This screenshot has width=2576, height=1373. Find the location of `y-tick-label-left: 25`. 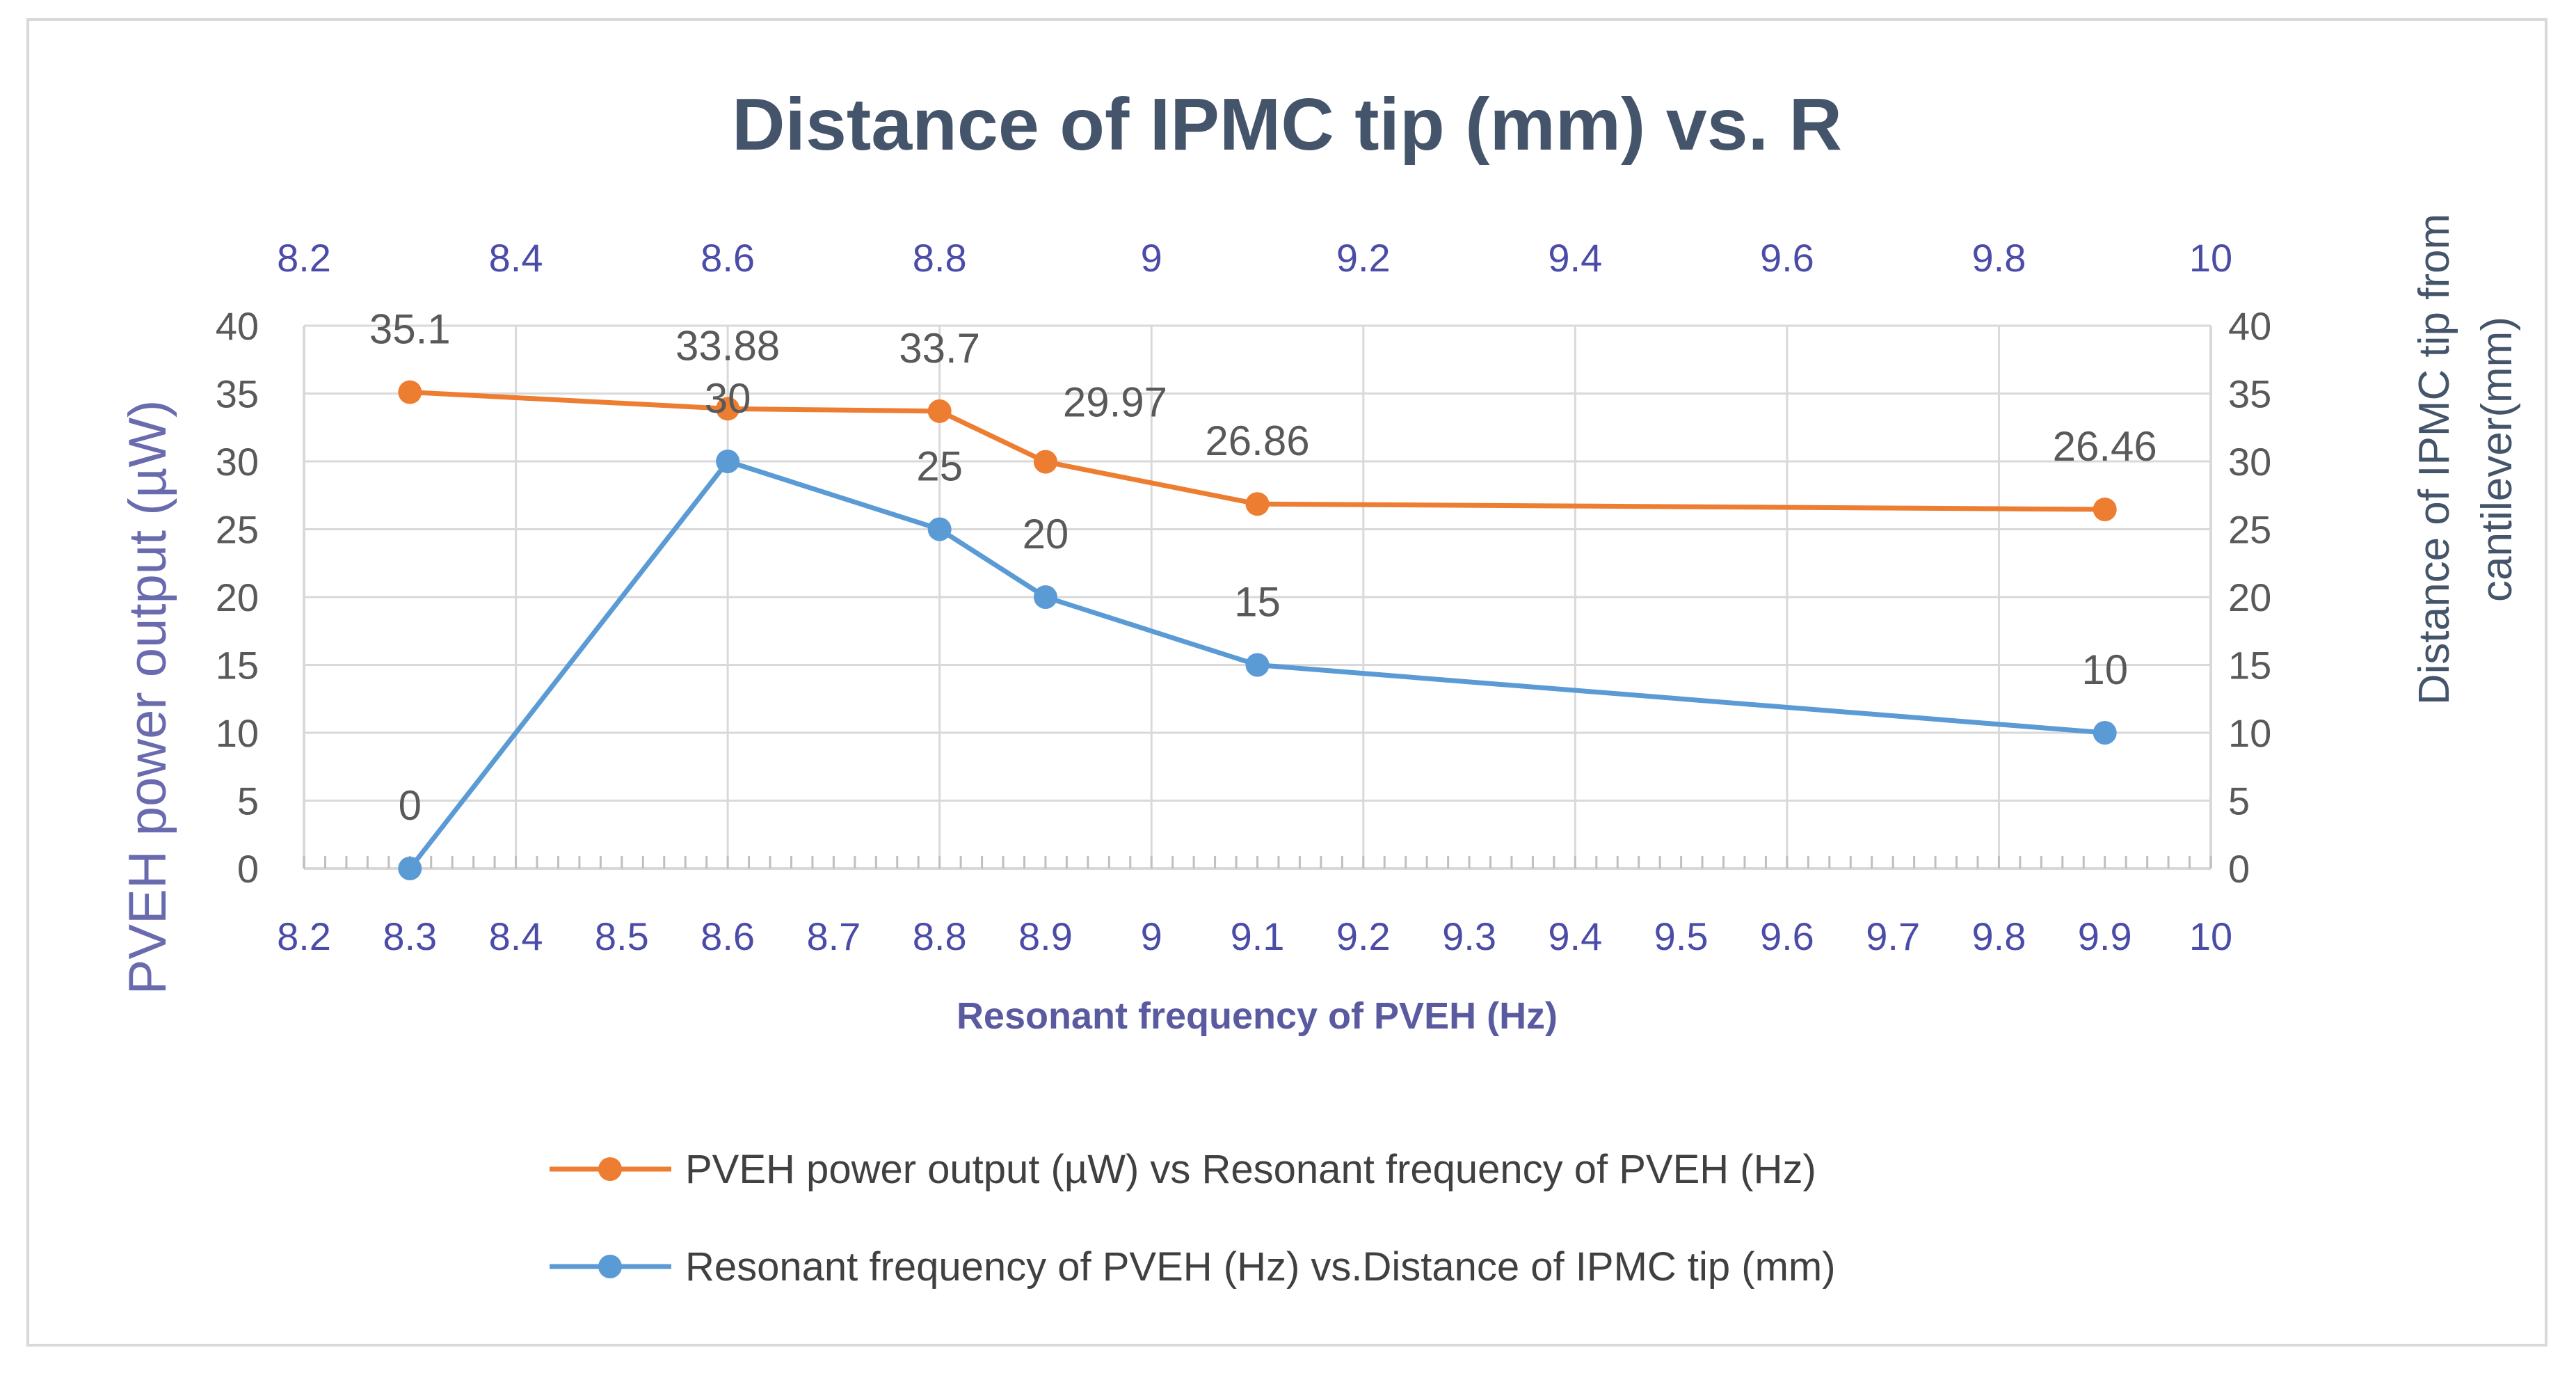

y-tick-label-left: 25 is located at coordinates (237, 530).